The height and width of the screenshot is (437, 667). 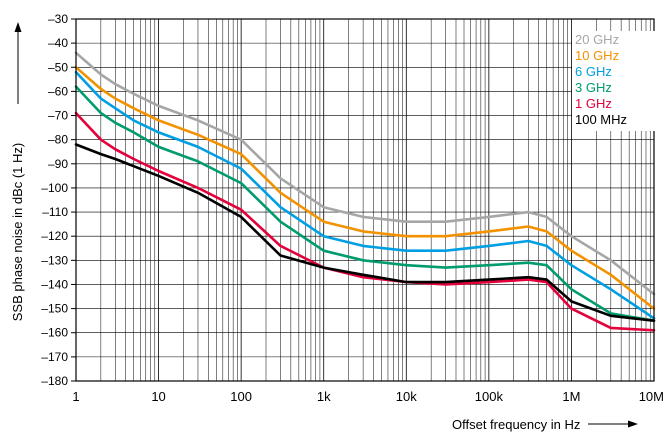 I want to click on y-axis-title-group: SSB phase noise in dBc (1 Hz), so click(x=17, y=171).